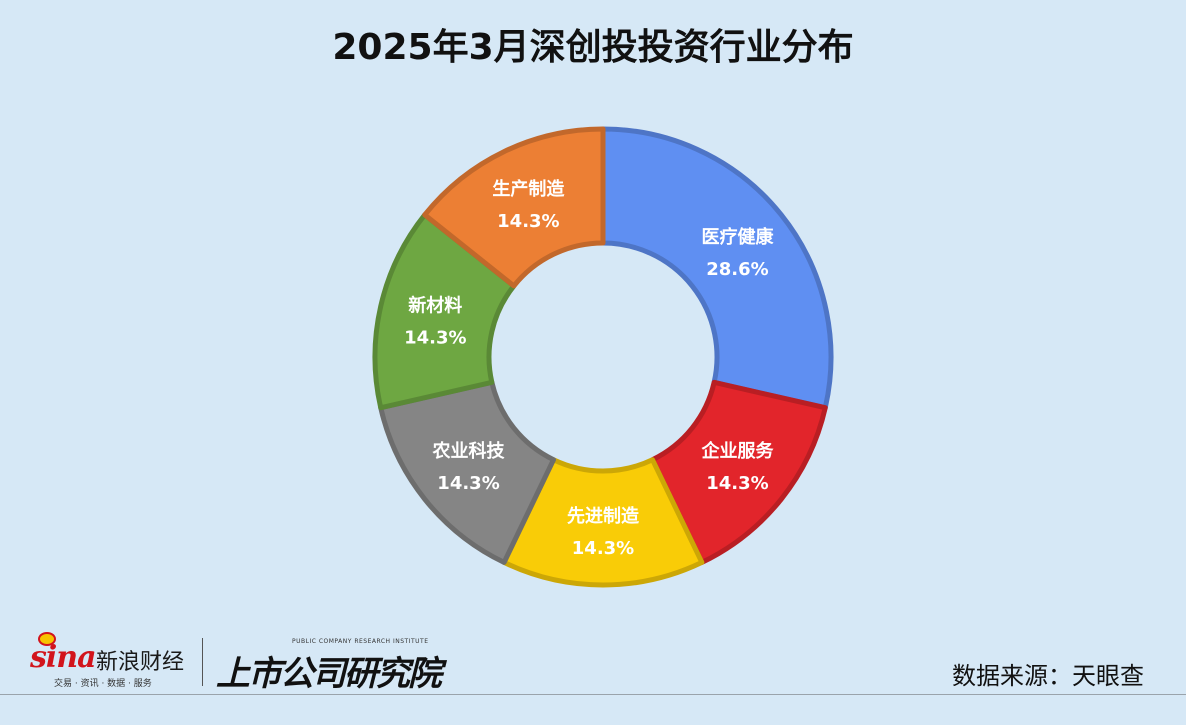 Image resolution: width=1186 pixels, height=725 pixels. Describe the element at coordinates (468, 483) in the screenshot. I see `slice-value-3: 14.3%` at that location.